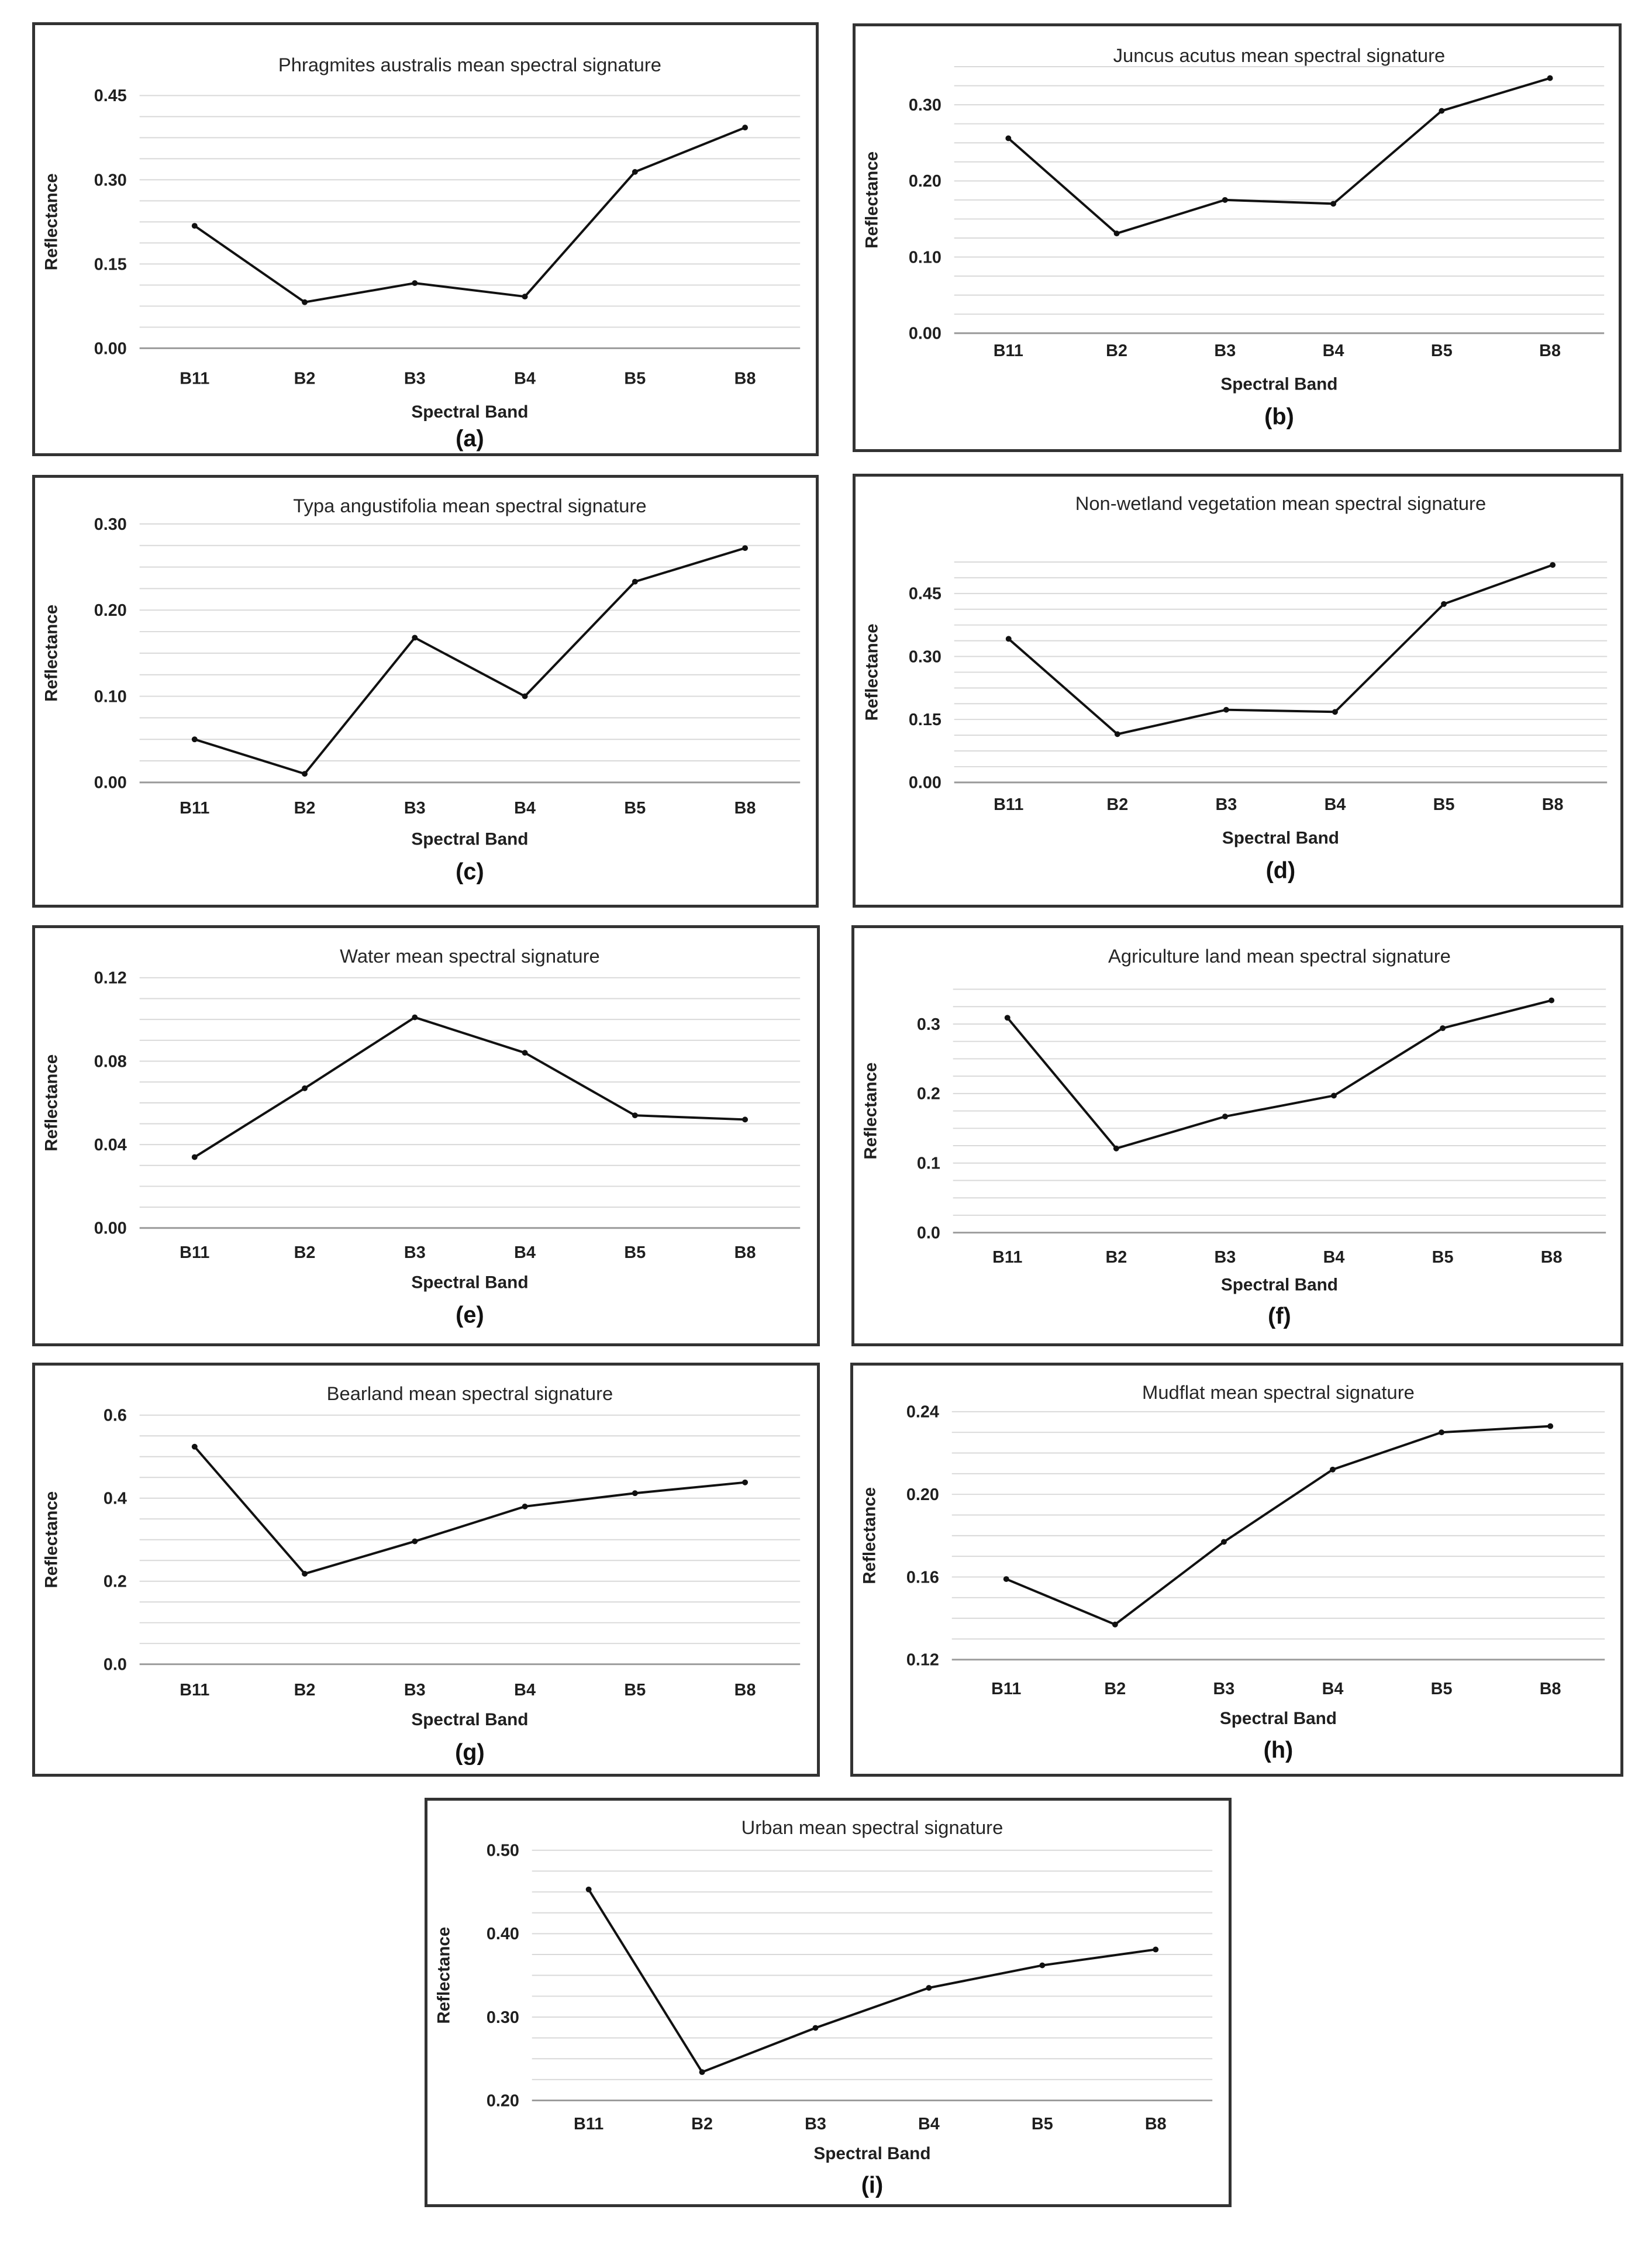 Image resolution: width=1652 pixels, height=2251 pixels. I want to click on y-tick-label: 0.50, so click(503, 1851).